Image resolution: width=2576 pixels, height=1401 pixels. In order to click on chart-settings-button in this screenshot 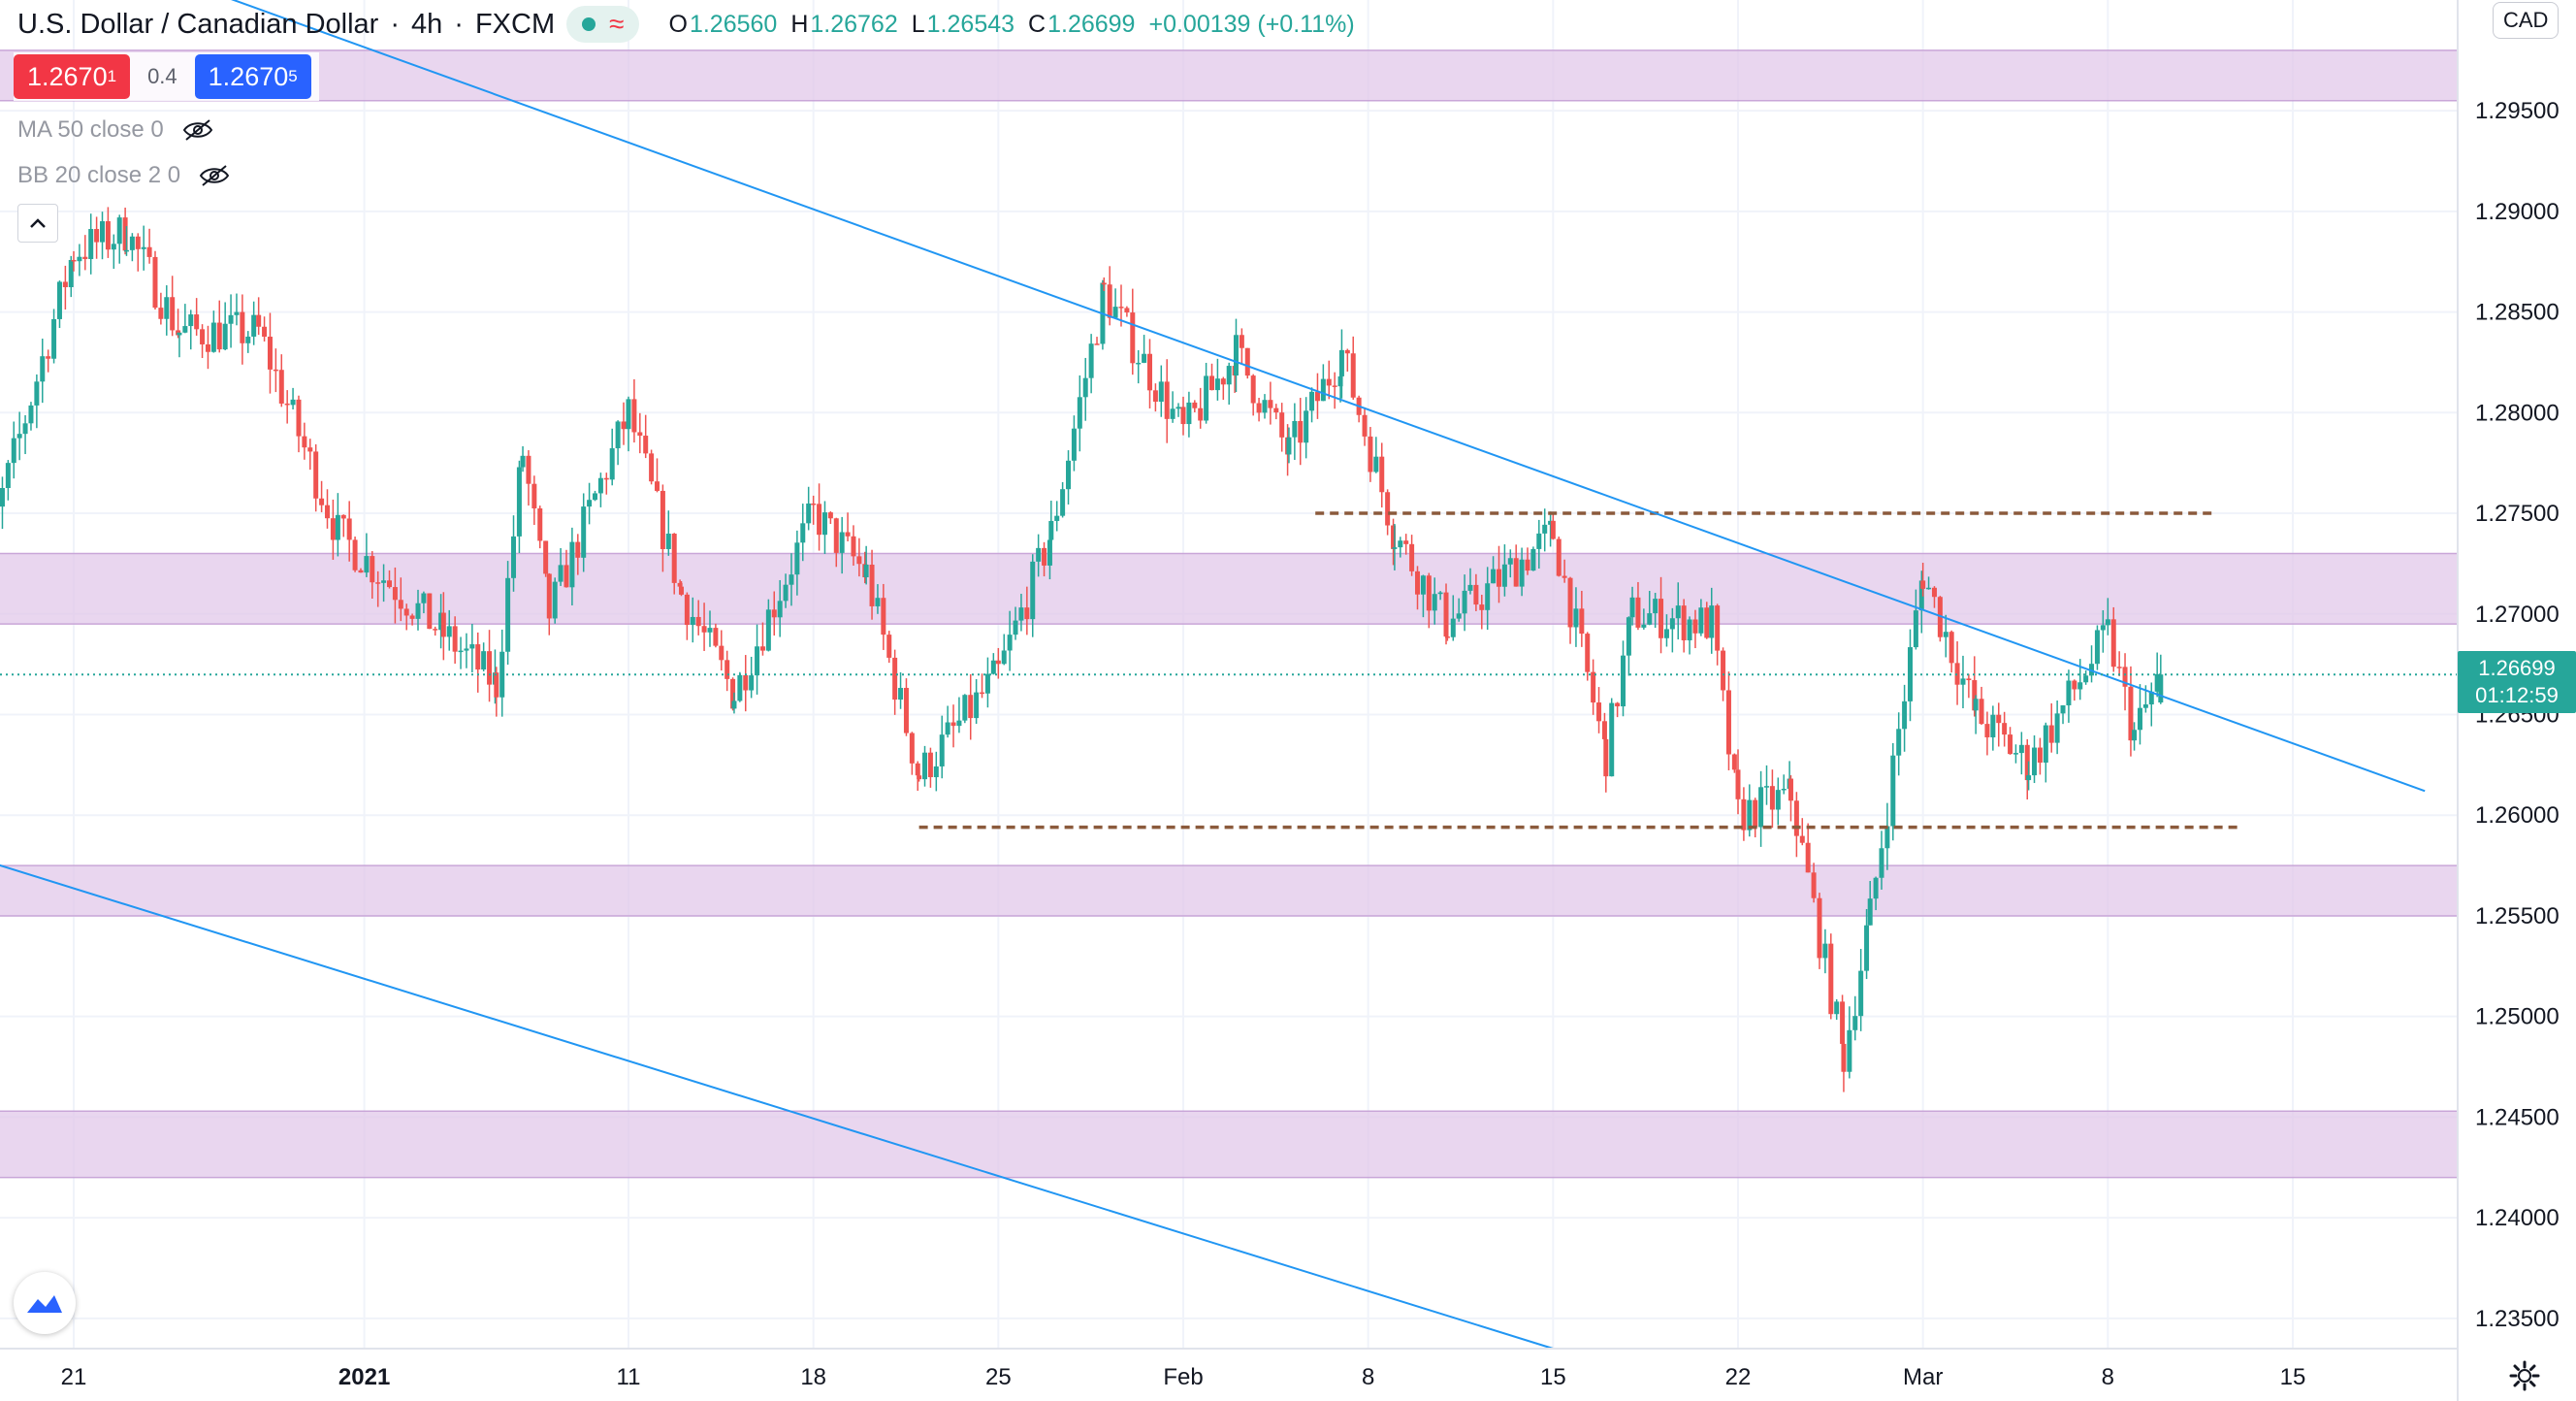, I will do `click(2524, 1375)`.